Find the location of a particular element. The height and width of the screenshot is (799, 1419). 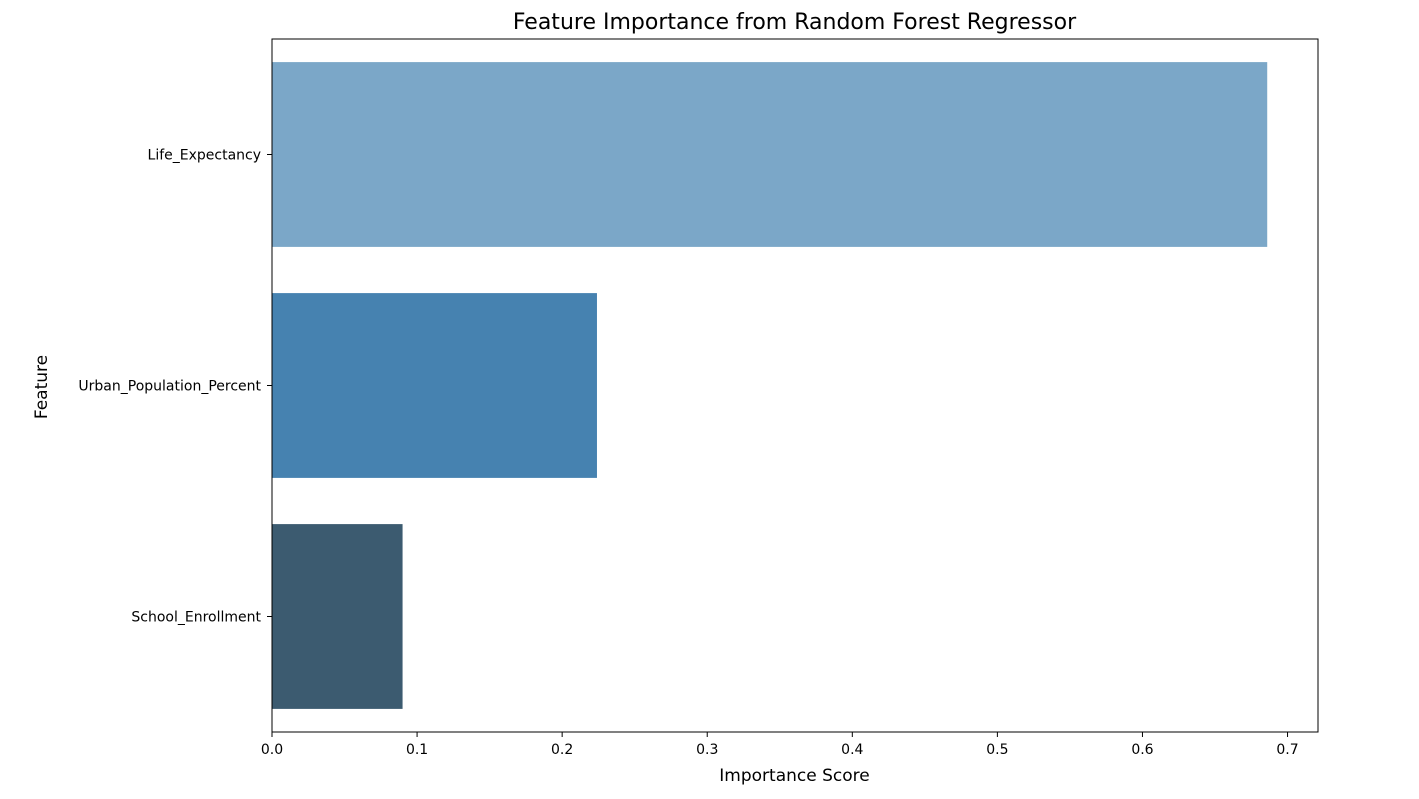

bar-school-enrollment is located at coordinates (337, 616).